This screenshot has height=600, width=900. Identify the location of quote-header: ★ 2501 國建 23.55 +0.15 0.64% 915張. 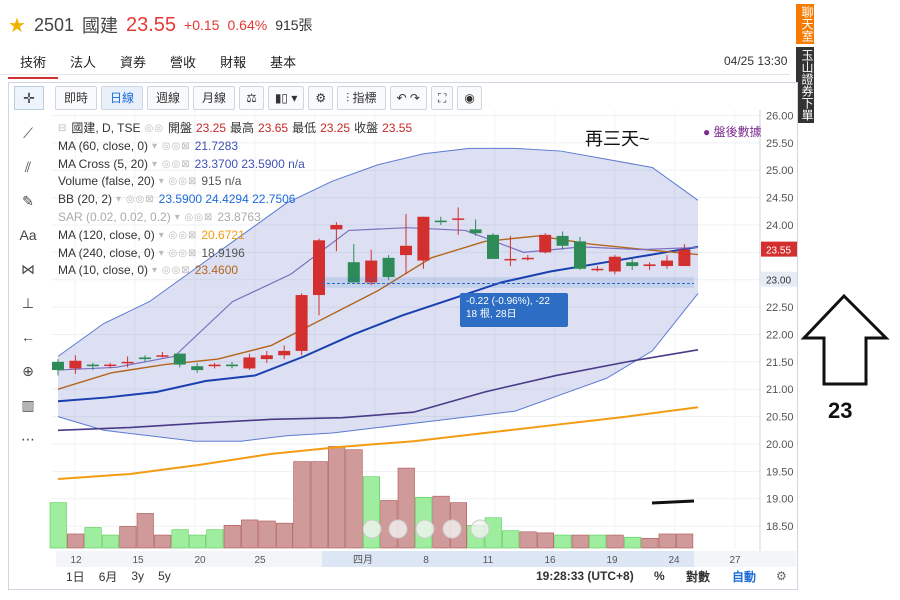
(160, 25).